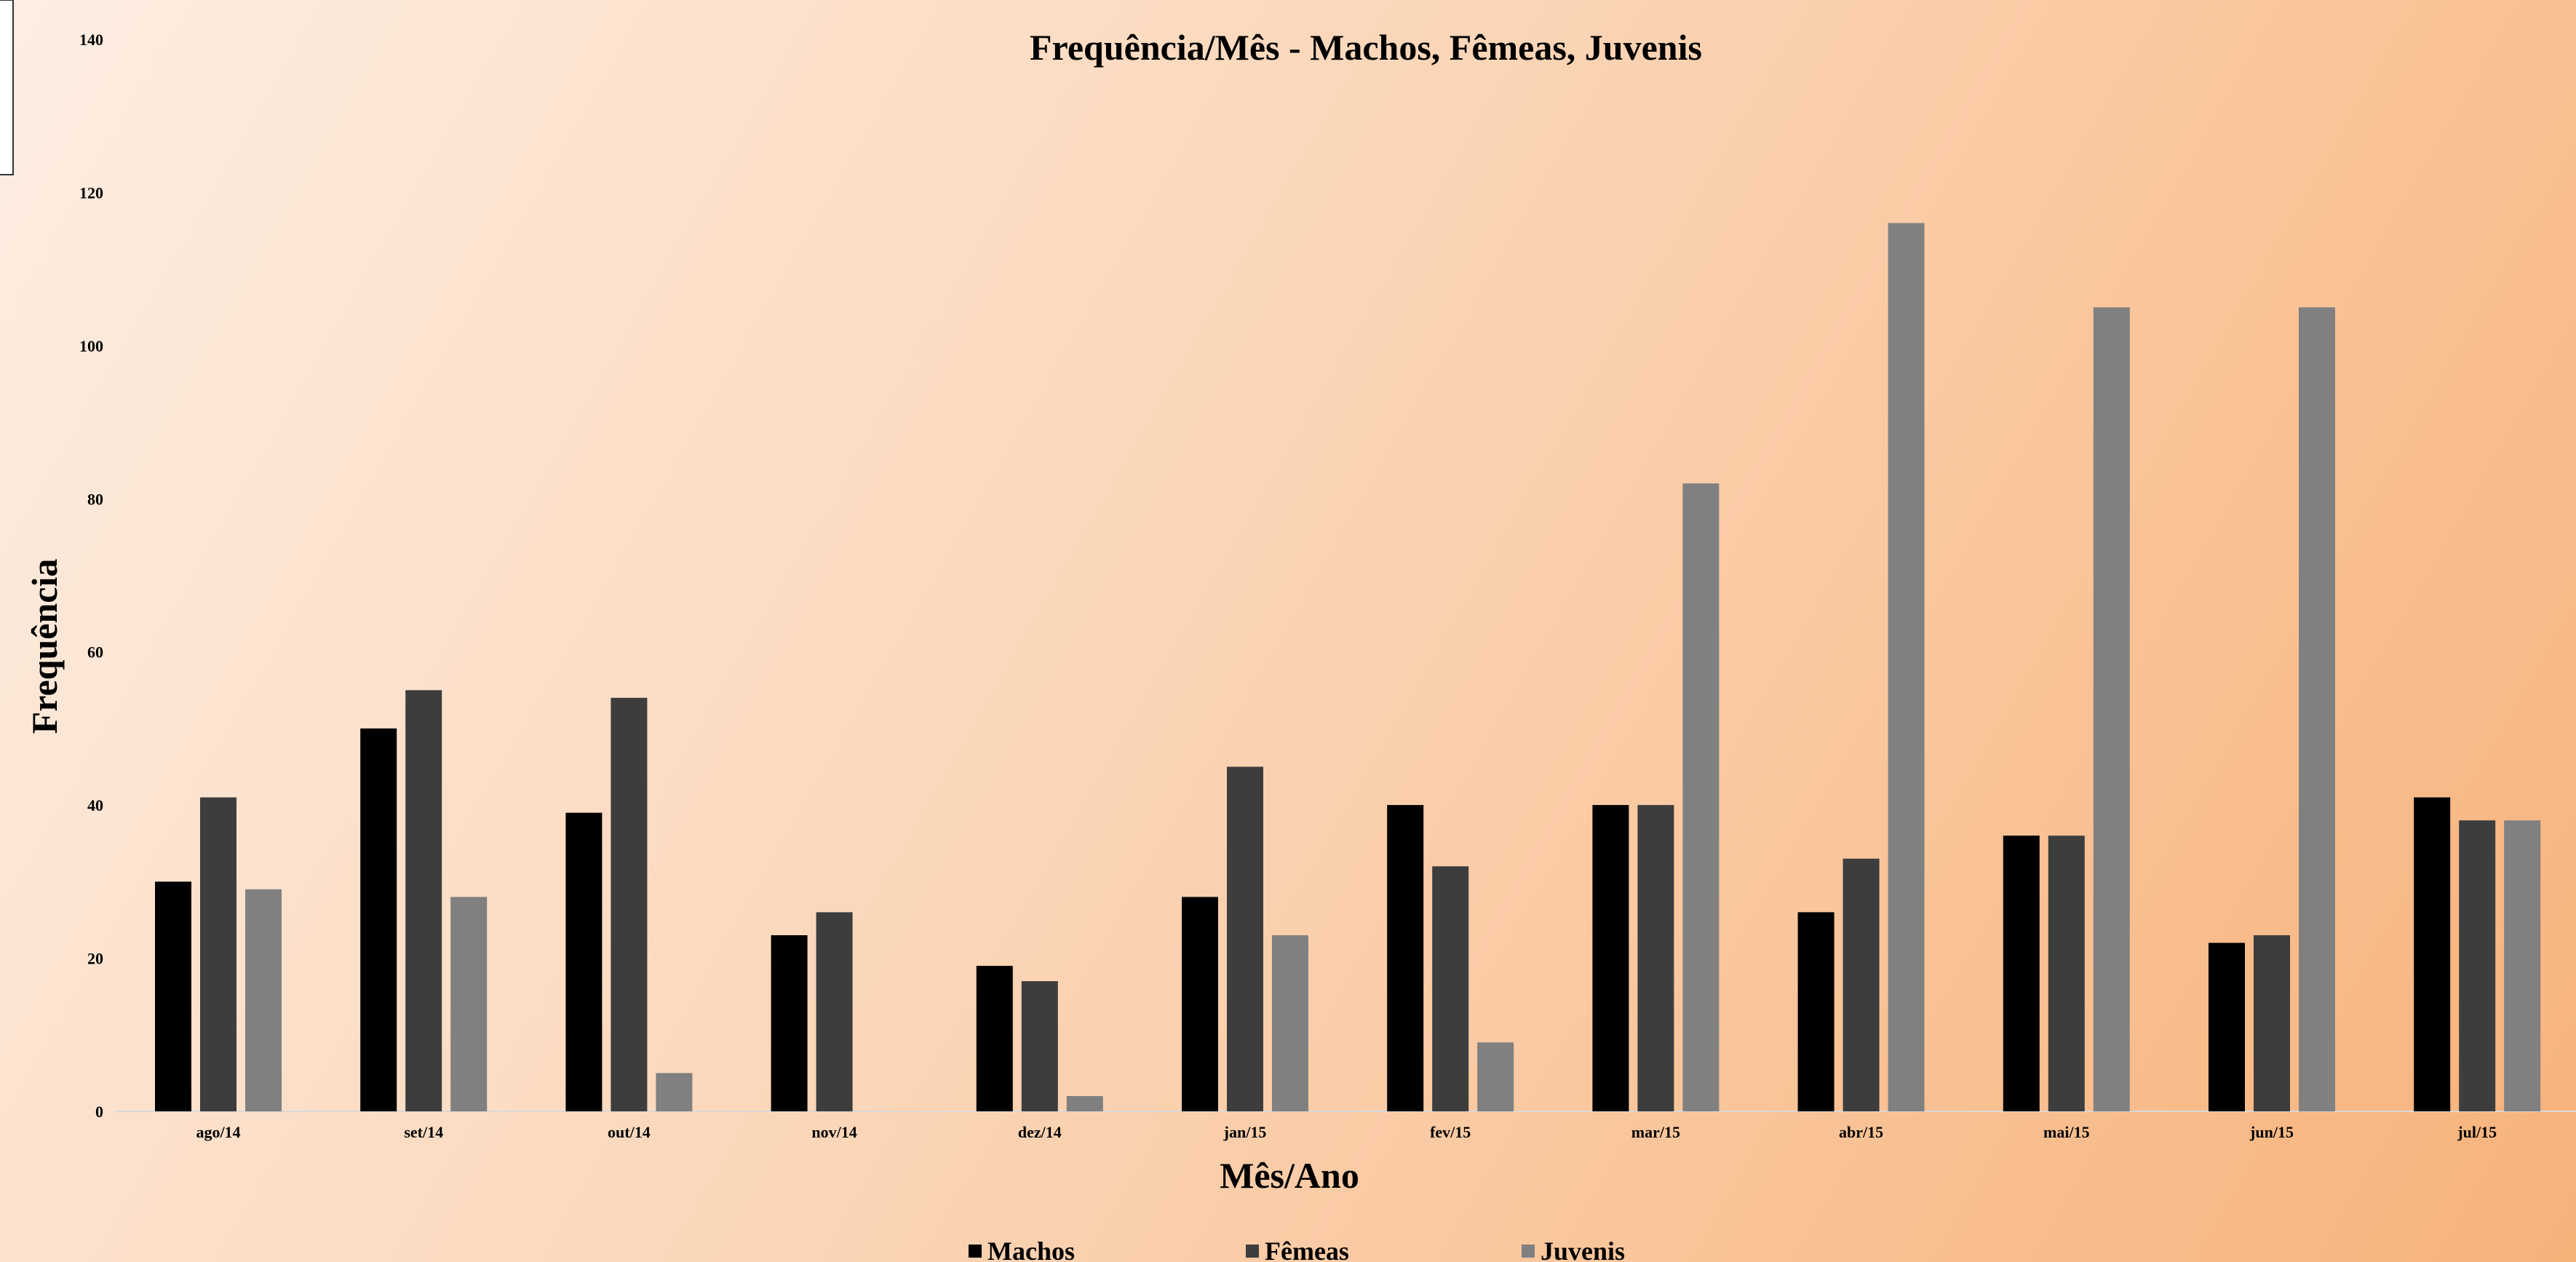 This screenshot has width=2576, height=1262. I want to click on x-tick-label: nov/14, so click(833, 1132).